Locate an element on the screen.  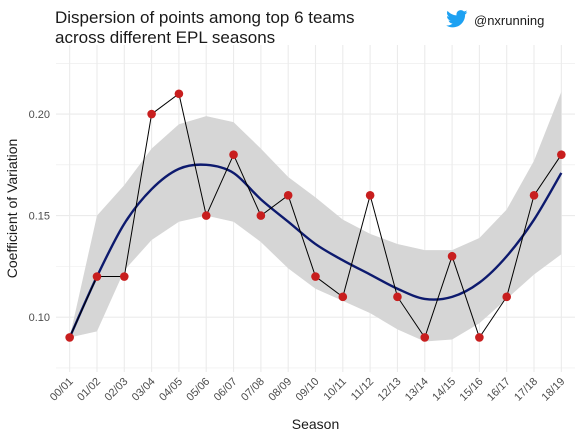
x-tick-label: 02/03 is located at coordinates (116, 390).